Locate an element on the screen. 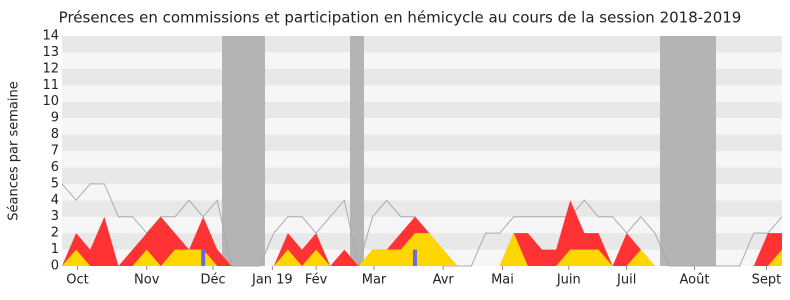 This screenshot has width=790, height=300. x-tick-label: Juin is located at coordinates (568, 280).